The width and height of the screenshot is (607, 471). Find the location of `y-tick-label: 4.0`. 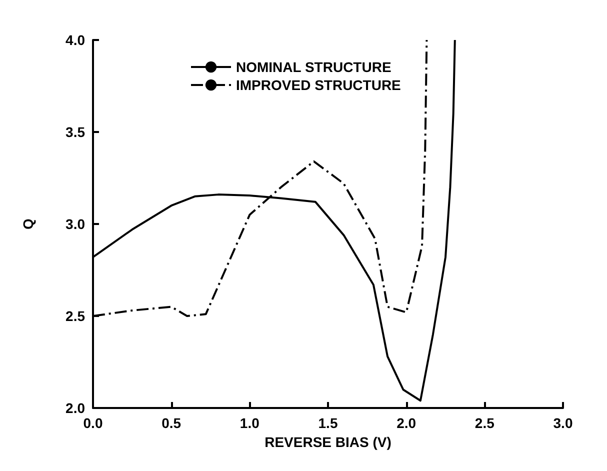

y-tick-label: 4.0 is located at coordinates (76, 40).